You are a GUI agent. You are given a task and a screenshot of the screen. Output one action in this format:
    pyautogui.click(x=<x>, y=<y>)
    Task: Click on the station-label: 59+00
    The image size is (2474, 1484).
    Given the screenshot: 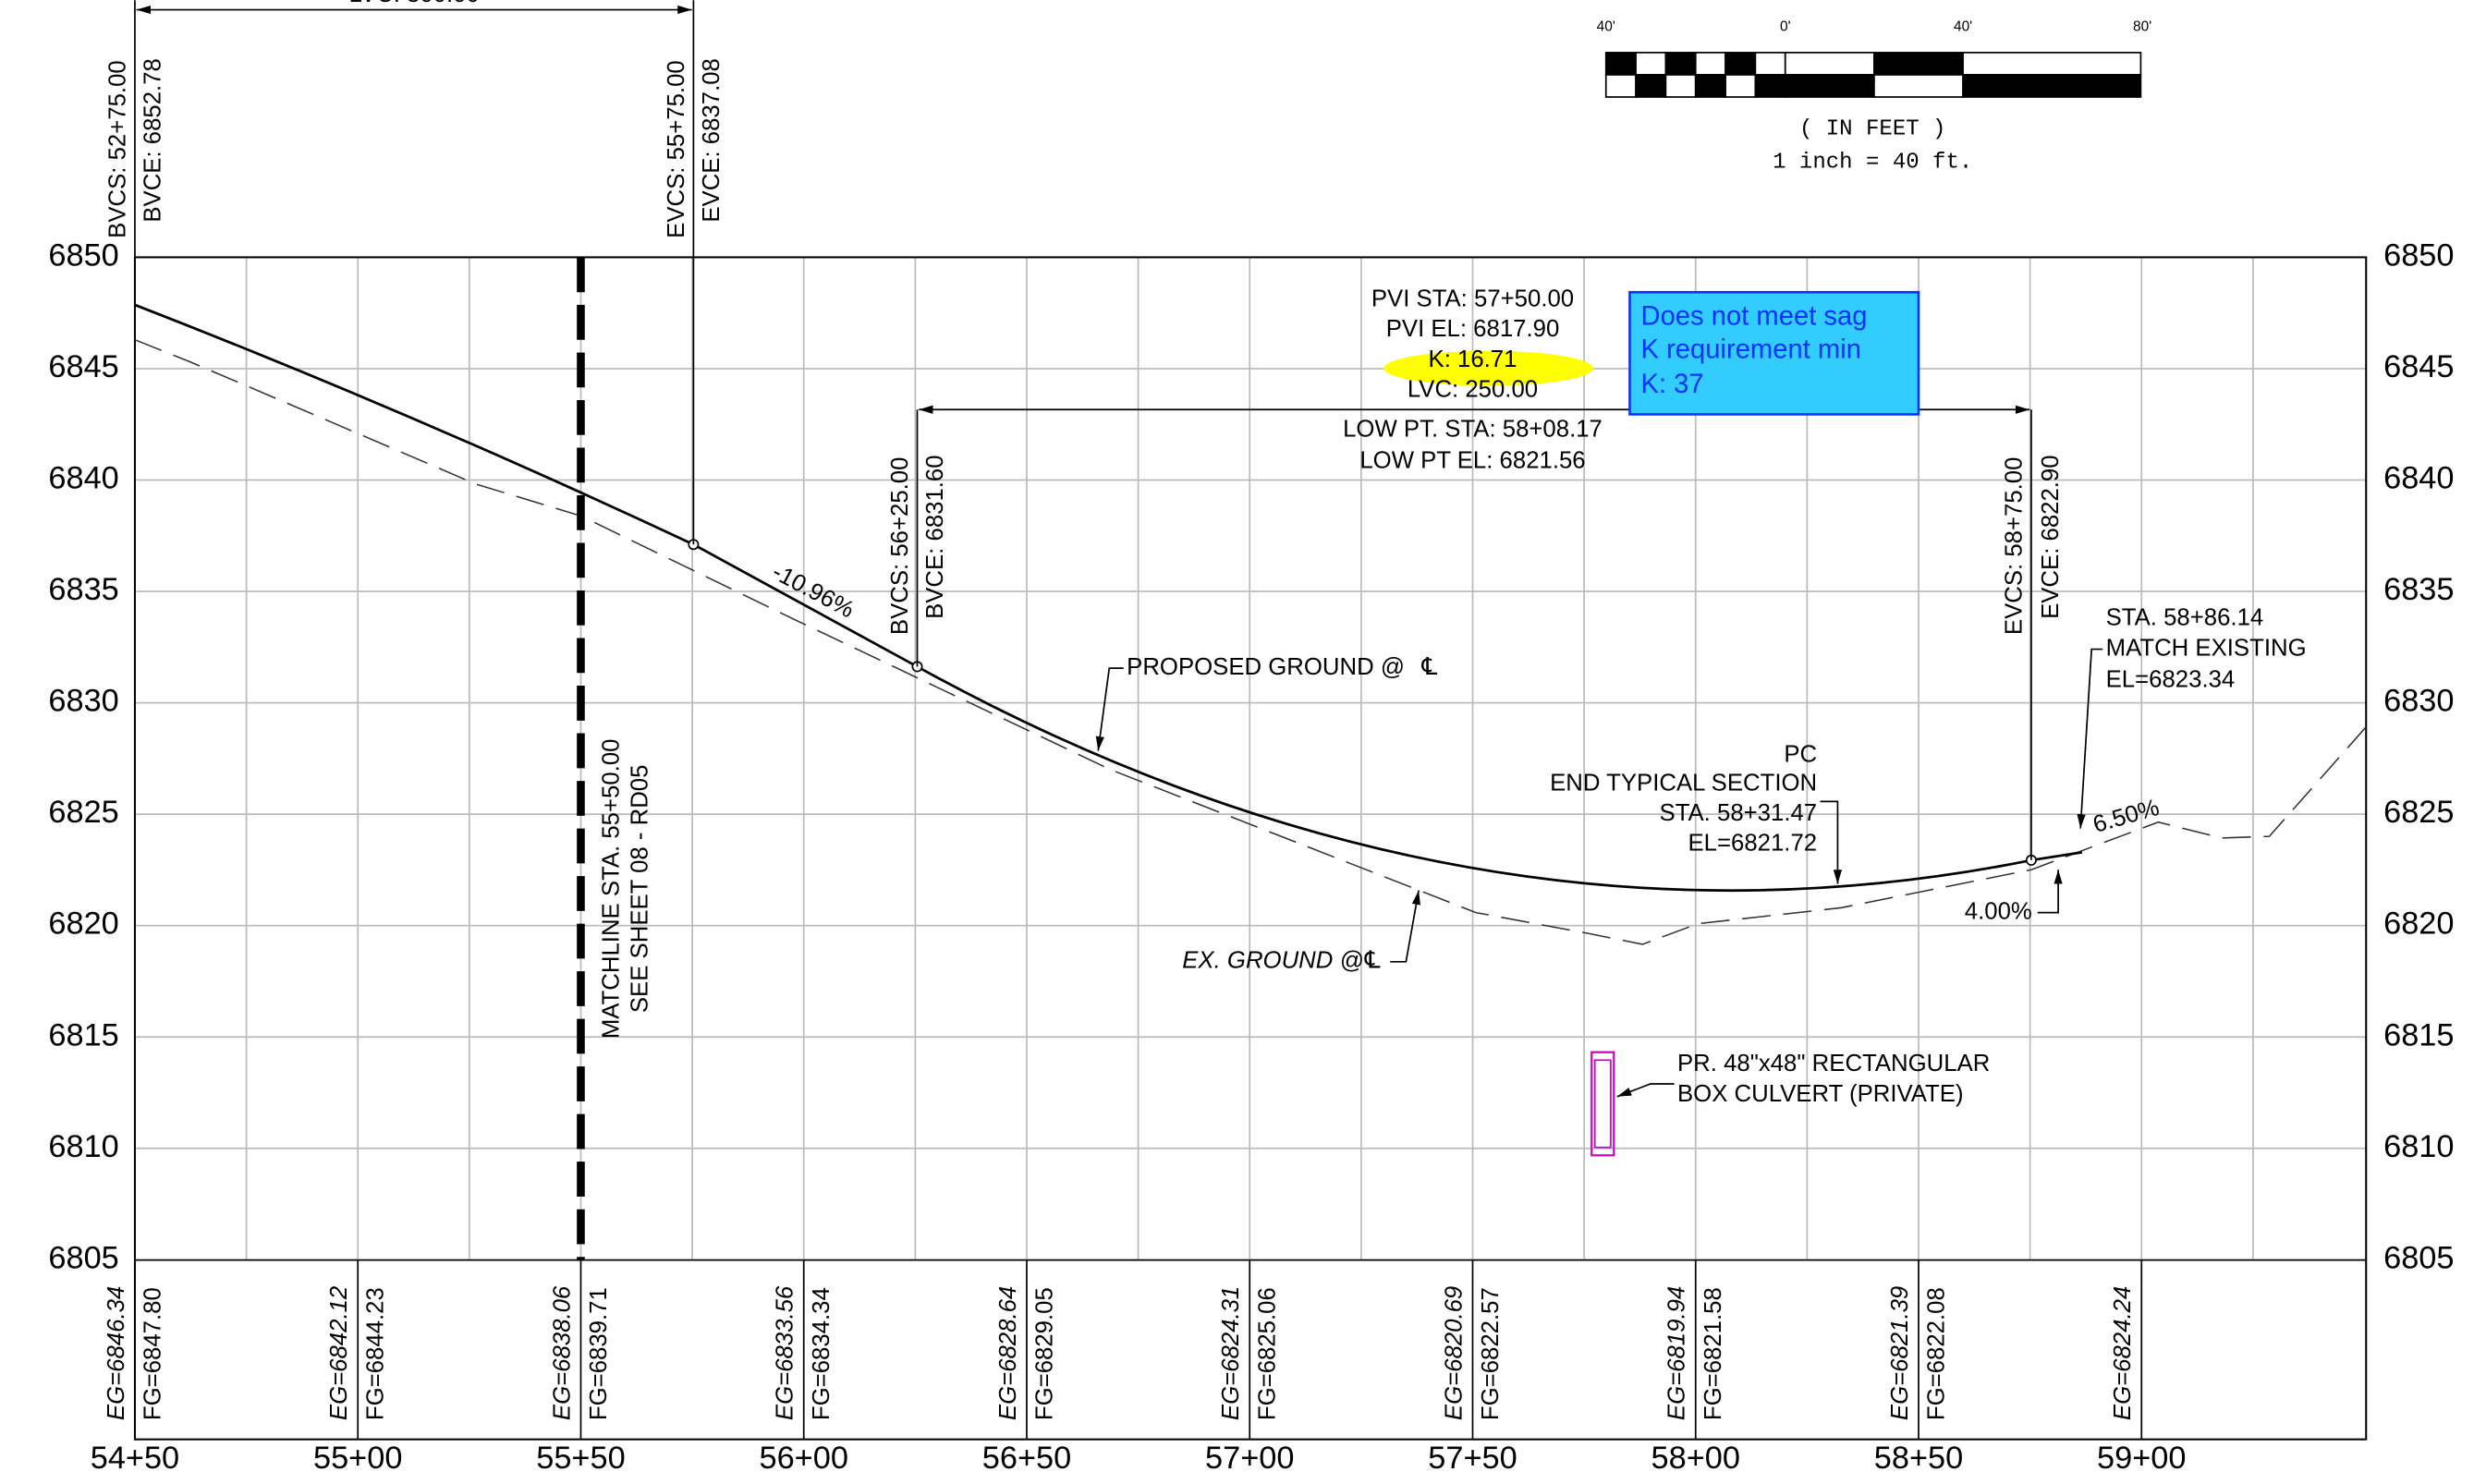 What is the action you would take?
    pyautogui.click(x=2141, y=1458)
    